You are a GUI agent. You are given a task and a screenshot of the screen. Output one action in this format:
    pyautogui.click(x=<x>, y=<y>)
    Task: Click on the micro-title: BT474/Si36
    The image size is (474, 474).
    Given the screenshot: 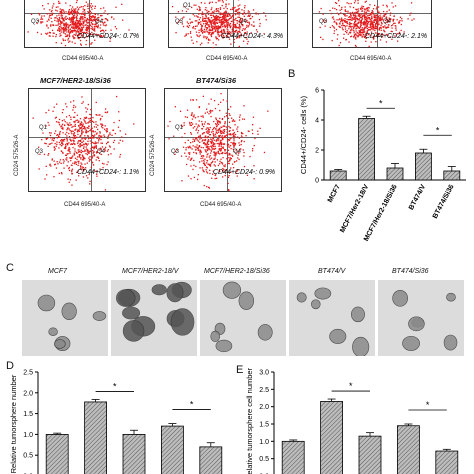 What is the action you would take?
    pyautogui.click(x=410, y=271)
    